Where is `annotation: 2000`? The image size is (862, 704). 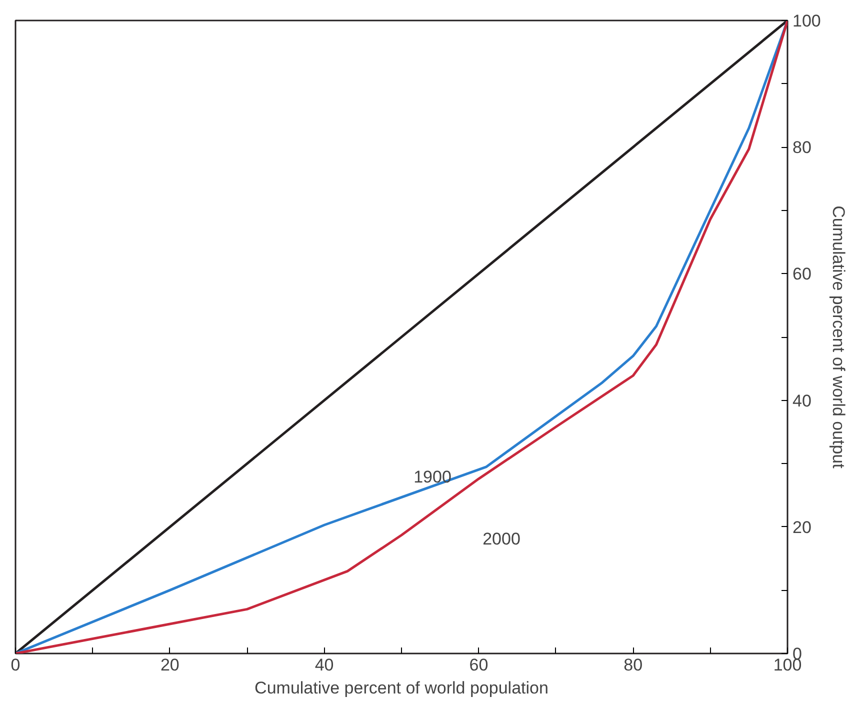 annotation: 2000 is located at coordinates (501, 539).